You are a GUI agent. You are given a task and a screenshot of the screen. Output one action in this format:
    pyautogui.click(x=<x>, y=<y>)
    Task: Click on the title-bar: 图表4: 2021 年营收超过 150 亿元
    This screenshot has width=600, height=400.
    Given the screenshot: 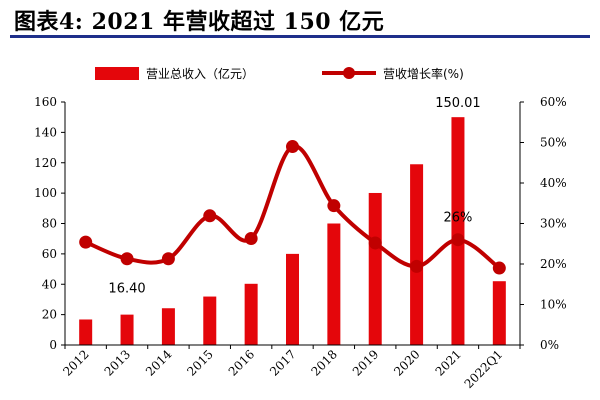 What is the action you would take?
    pyautogui.click(x=300, y=19)
    